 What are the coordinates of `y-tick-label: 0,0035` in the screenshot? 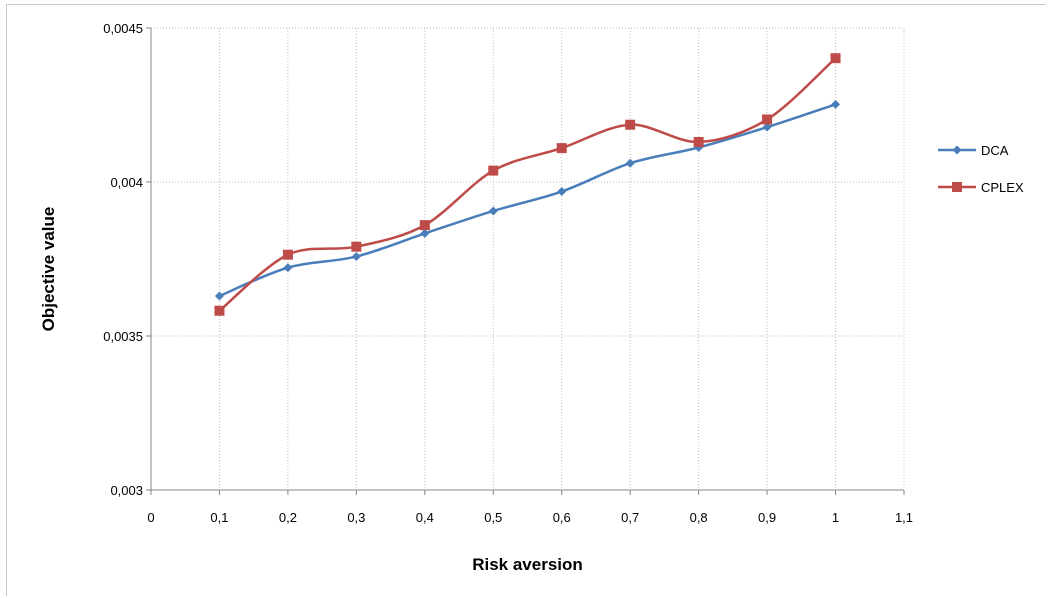 It's located at (123, 336).